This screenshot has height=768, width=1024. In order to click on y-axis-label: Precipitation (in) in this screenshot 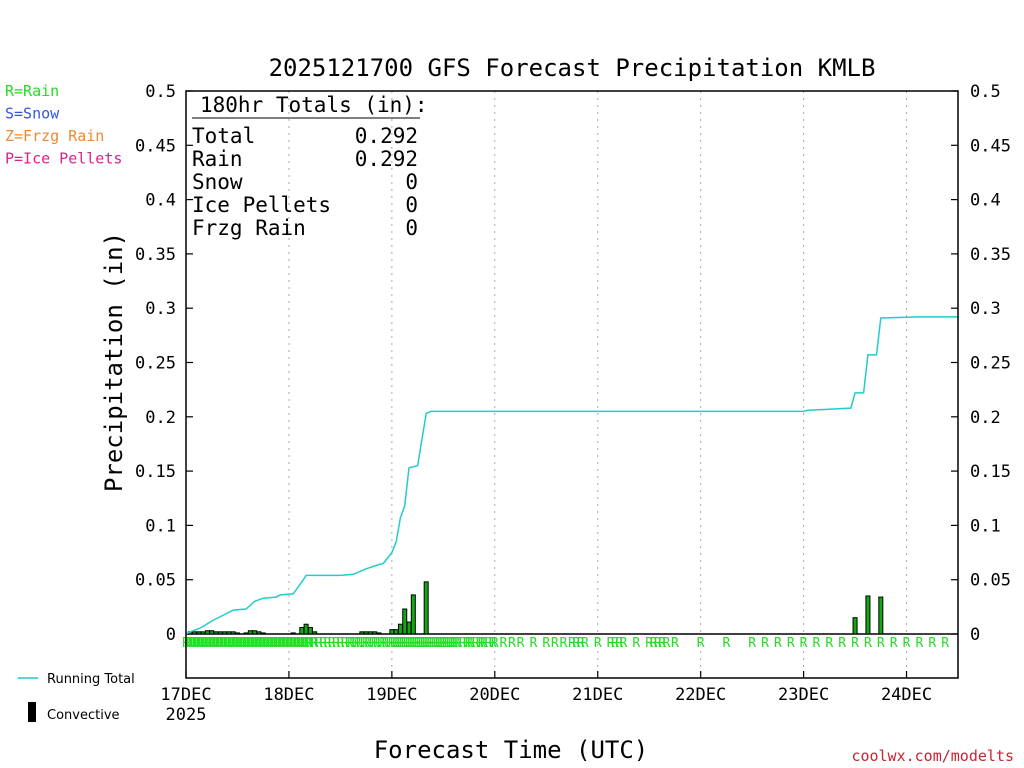, I will do `click(114, 362)`.